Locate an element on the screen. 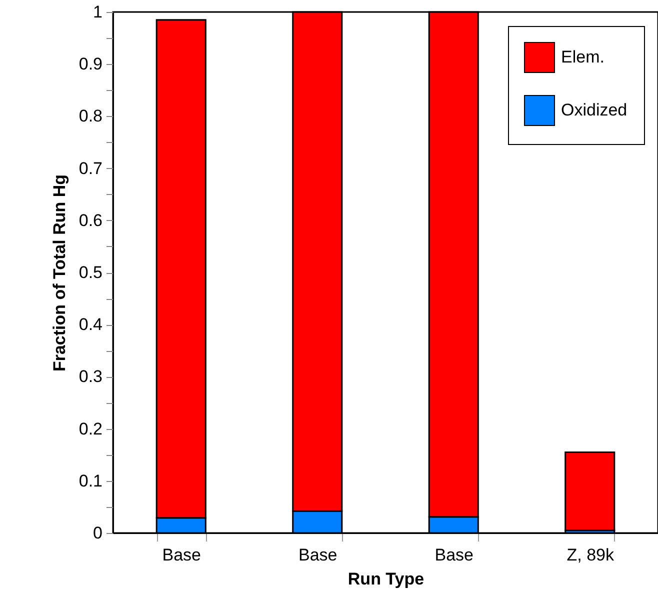 Image resolution: width=658 pixels, height=597 pixels. y-tick-label: 0.1 is located at coordinates (90, 480).